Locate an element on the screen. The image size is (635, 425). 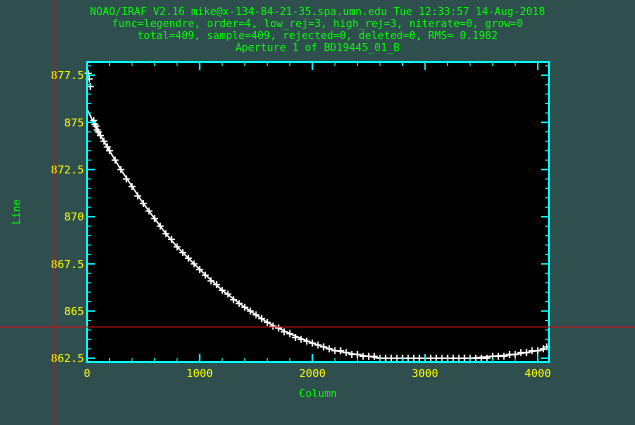
x-tick-label: 4000 is located at coordinates (537, 373).